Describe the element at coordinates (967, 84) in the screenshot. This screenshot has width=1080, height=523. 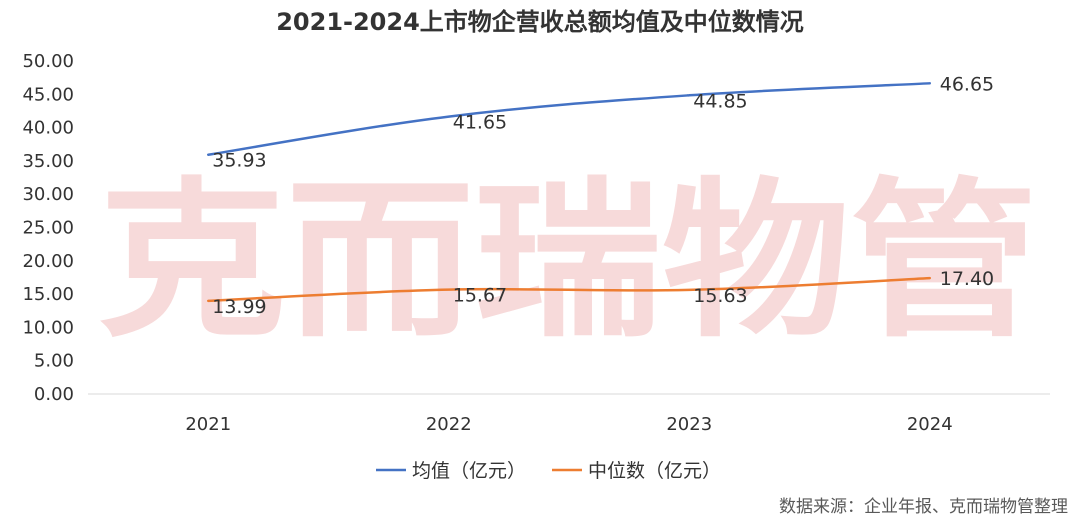
I see `data-label: 46.65` at that location.